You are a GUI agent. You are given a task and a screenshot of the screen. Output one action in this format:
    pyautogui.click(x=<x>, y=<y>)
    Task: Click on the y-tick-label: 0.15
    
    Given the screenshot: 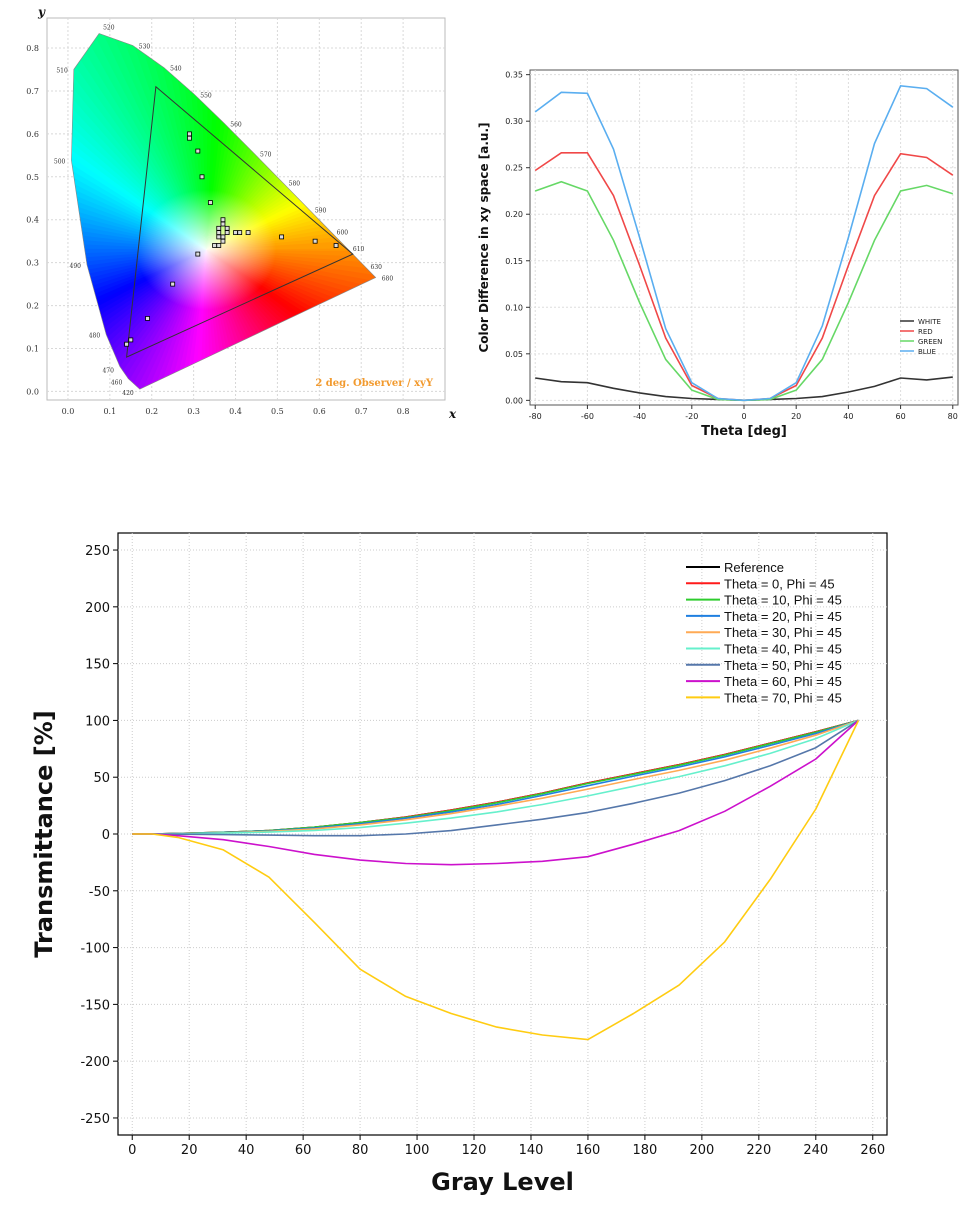 What is the action you would take?
    pyautogui.click(x=514, y=261)
    